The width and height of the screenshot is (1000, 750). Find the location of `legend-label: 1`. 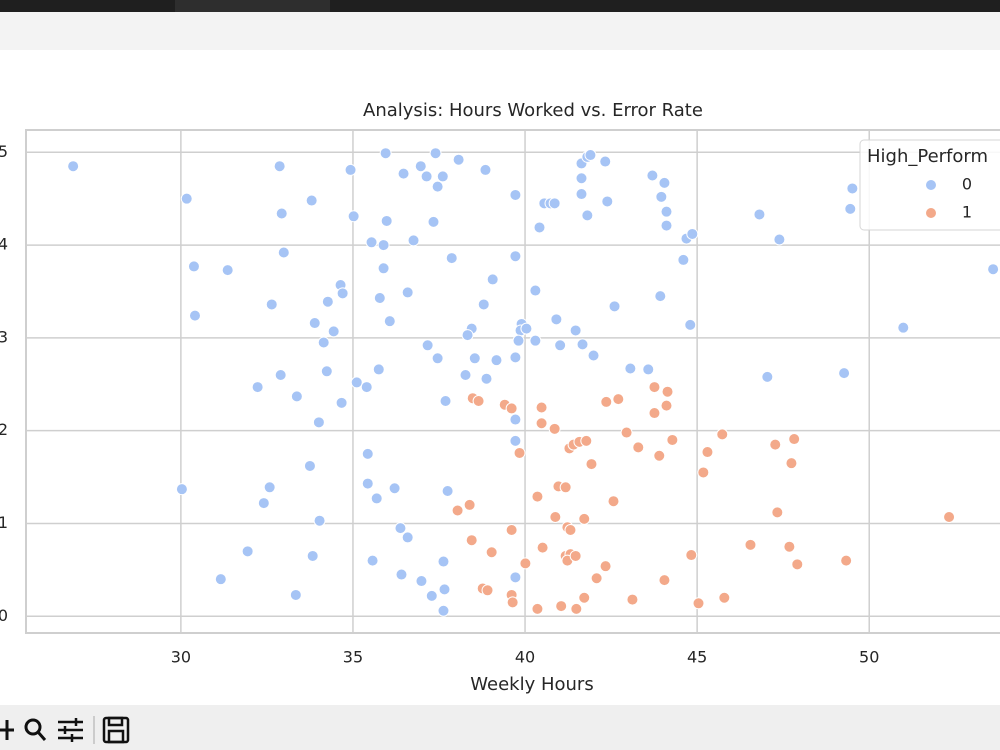

legend-label: 1 is located at coordinates (967, 212).